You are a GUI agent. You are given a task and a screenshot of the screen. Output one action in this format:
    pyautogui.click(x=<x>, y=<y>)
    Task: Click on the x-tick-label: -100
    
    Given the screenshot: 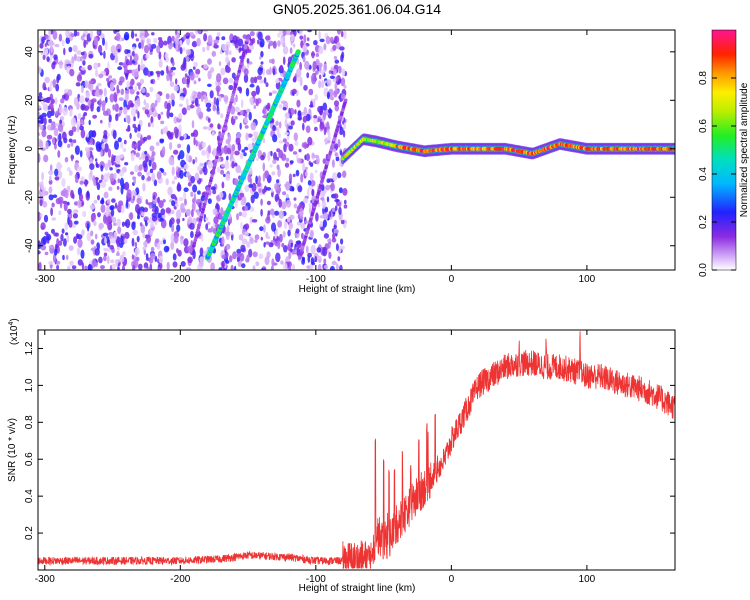 What is the action you would take?
    pyautogui.click(x=316, y=279)
    